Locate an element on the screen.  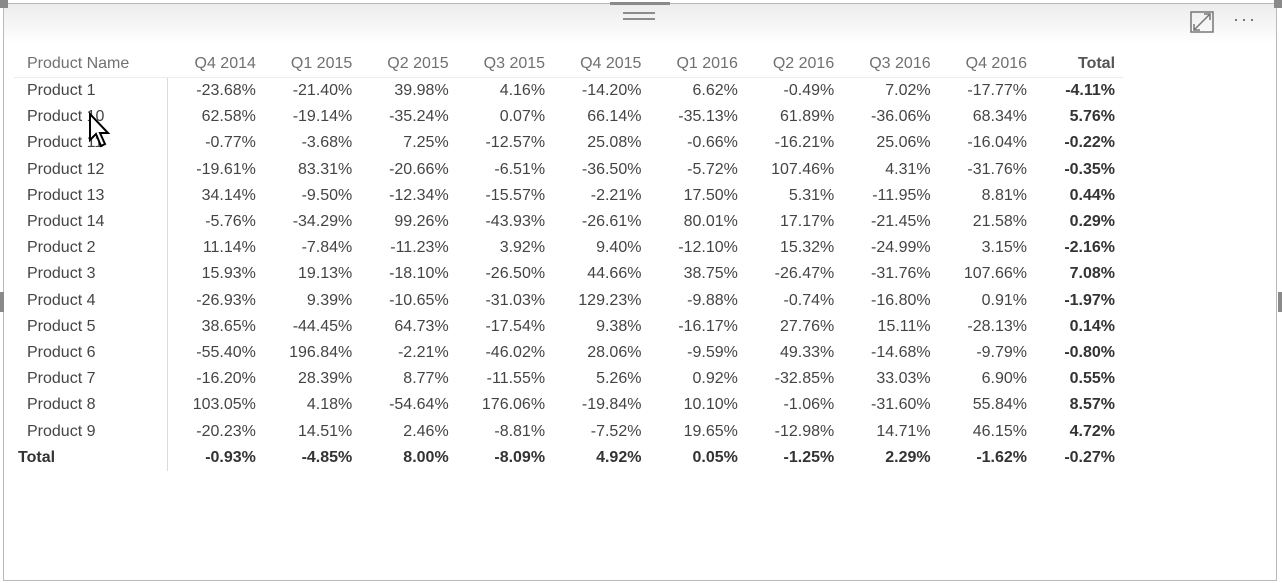
value-cell: -11.55% is located at coordinates (516, 379).